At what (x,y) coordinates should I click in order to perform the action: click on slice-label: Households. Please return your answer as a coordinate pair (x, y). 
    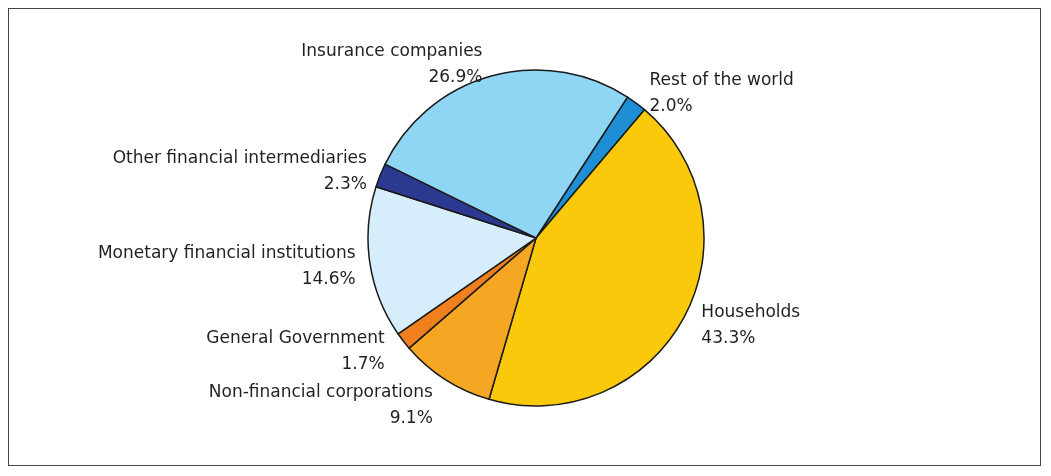
    Looking at the image, I should click on (751, 311).